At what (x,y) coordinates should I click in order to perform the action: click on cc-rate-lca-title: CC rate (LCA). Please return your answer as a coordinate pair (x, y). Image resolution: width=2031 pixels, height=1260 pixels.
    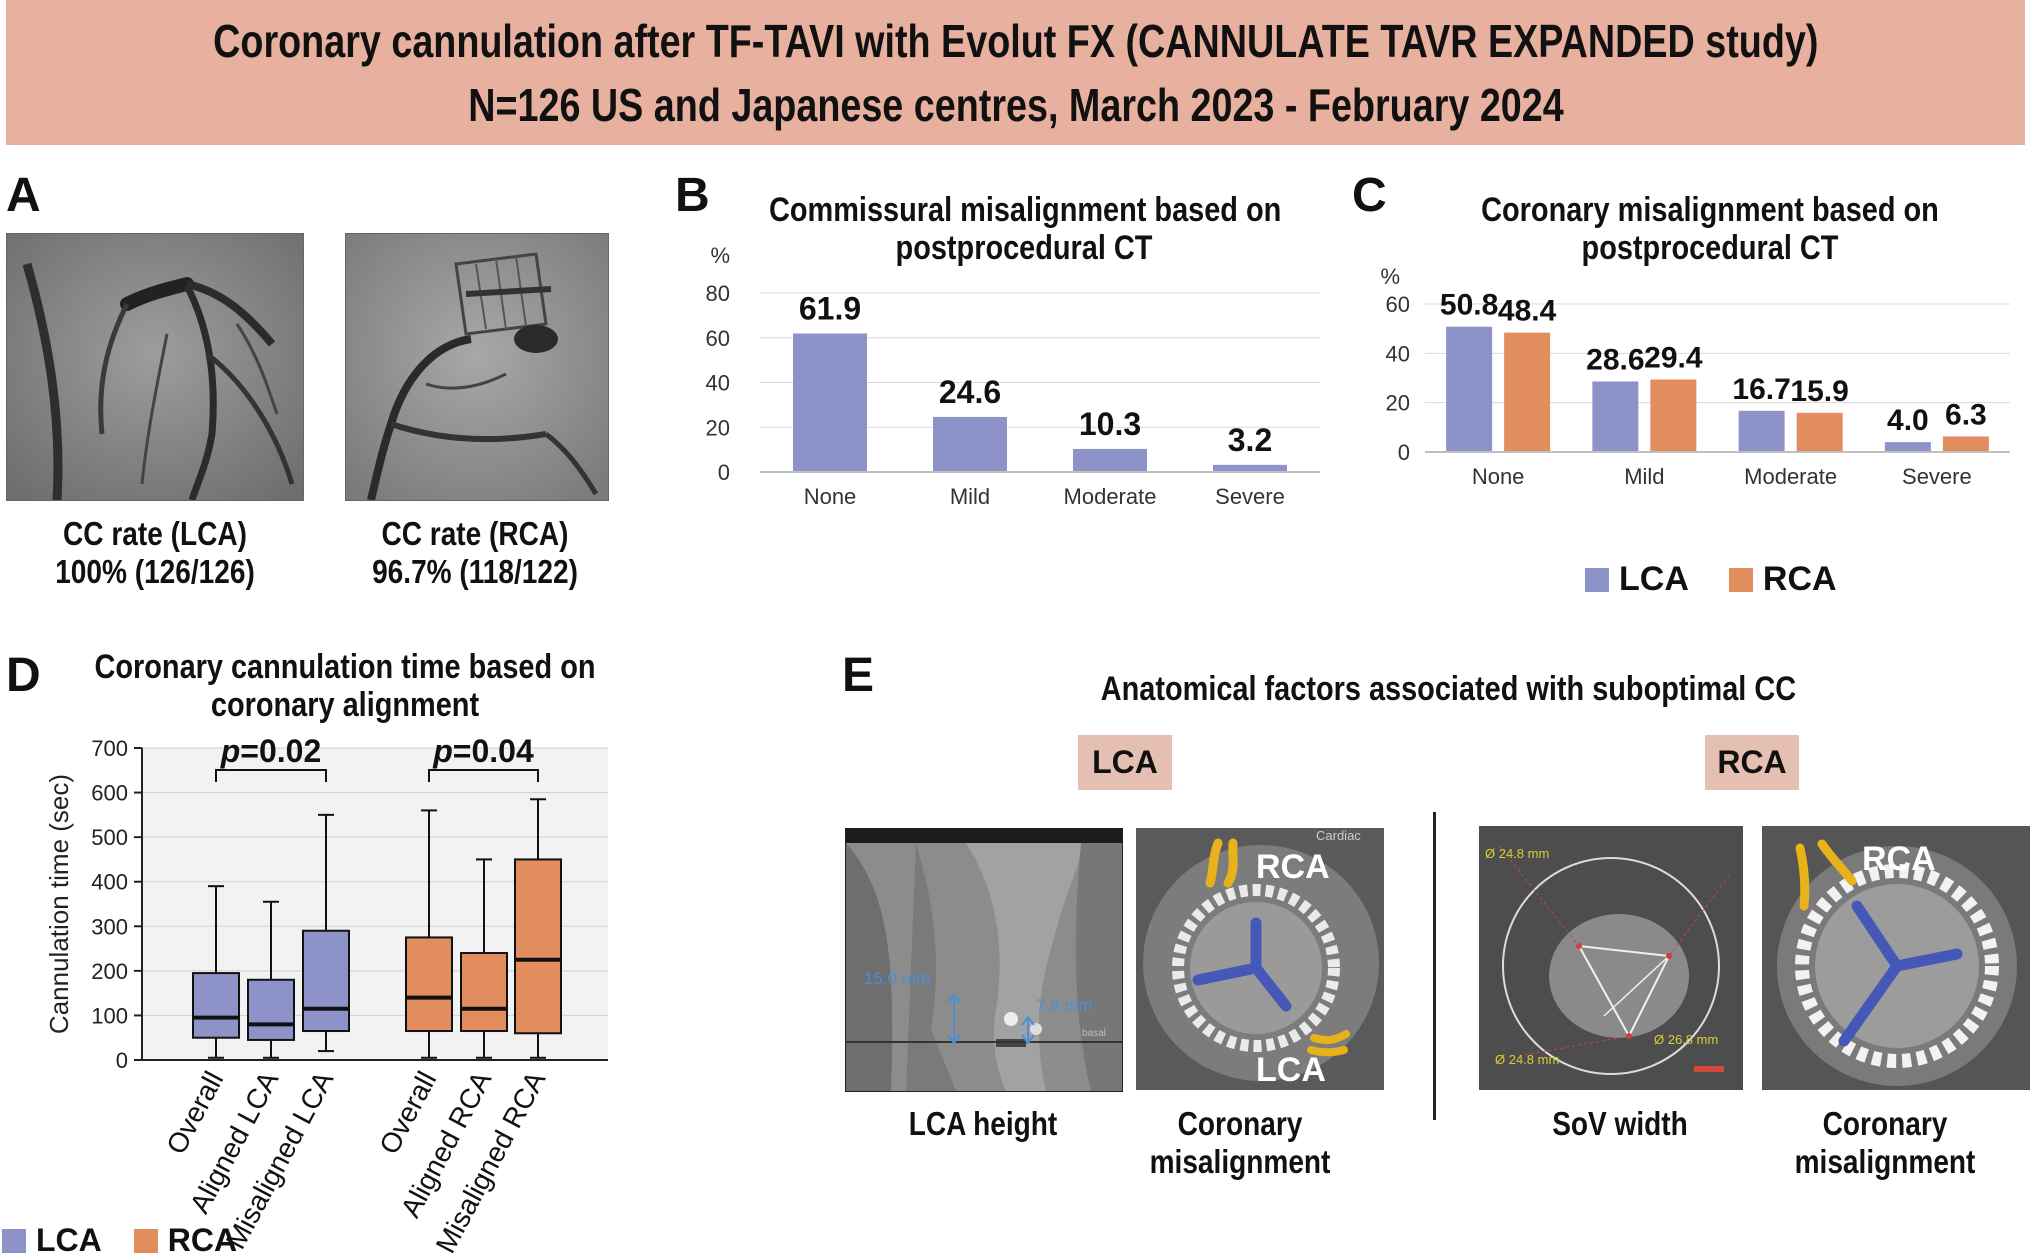
    Looking at the image, I should click on (155, 533).